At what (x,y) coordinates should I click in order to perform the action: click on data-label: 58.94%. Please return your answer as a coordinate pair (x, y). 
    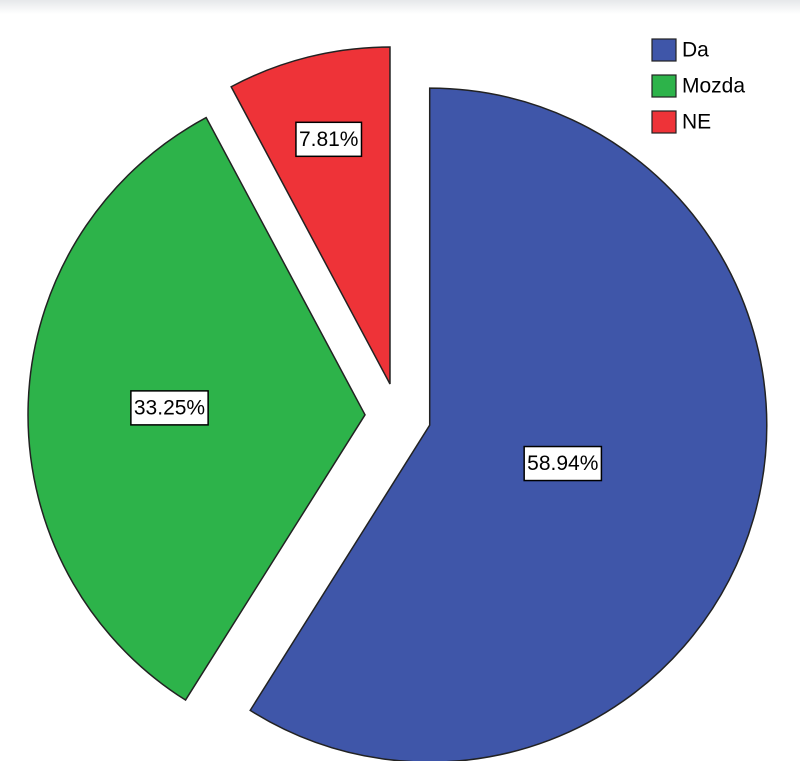
    Looking at the image, I should click on (562, 463).